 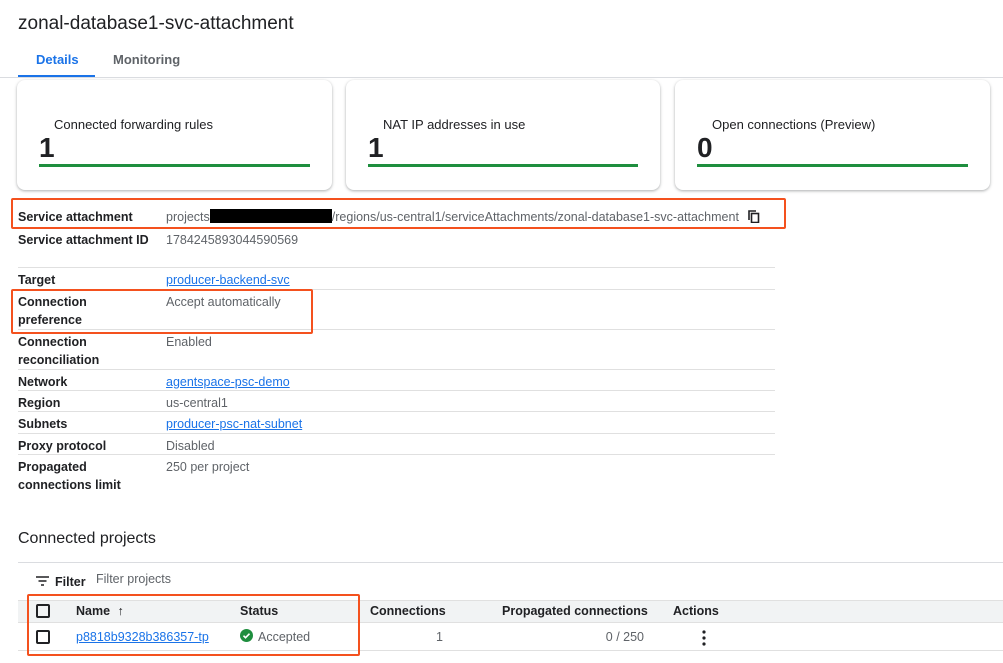 What do you see at coordinates (190, 446) in the screenshot?
I see `detail-value: Disabled` at bounding box center [190, 446].